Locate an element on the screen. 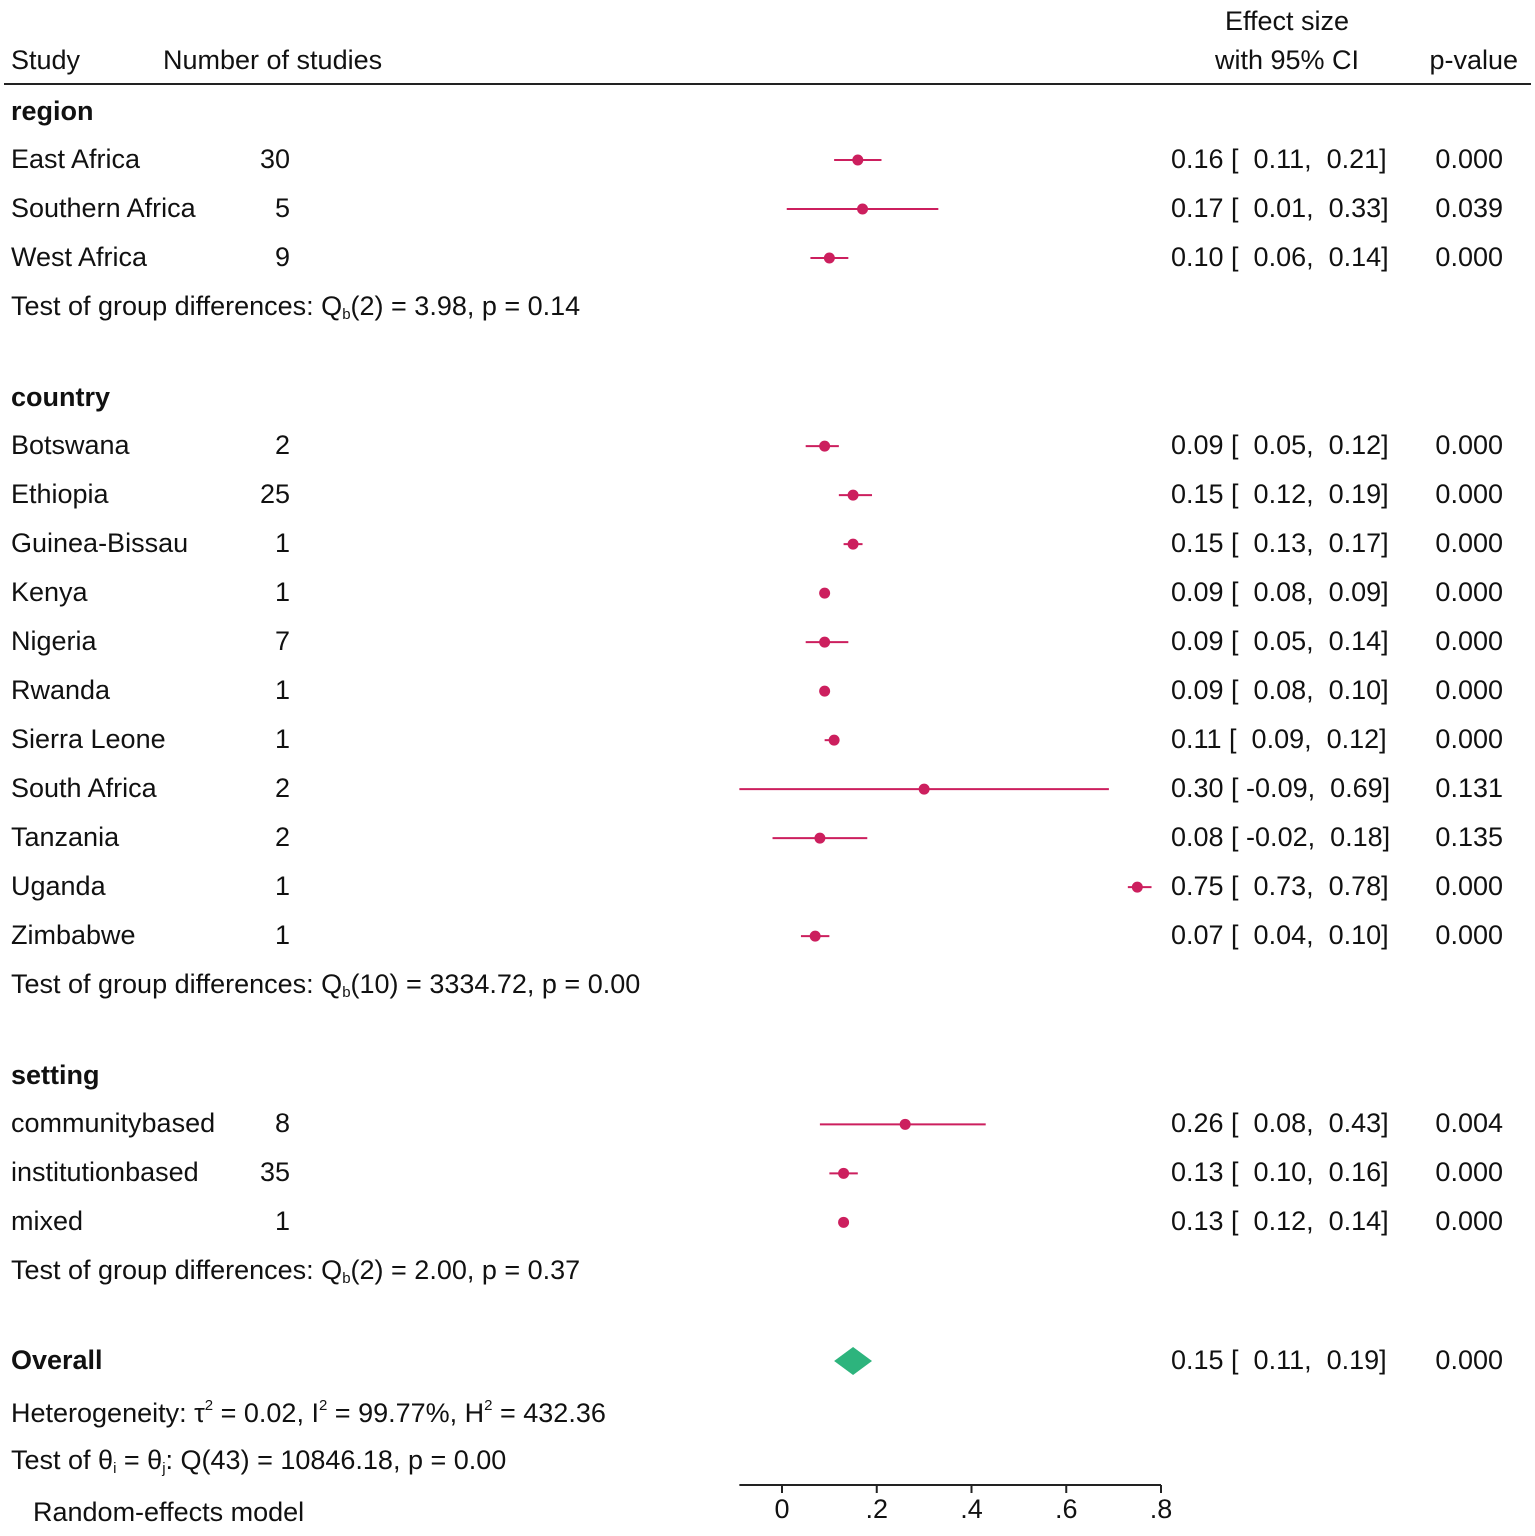  overall-pvalue: 0.000 is located at coordinates (1469, 1360).